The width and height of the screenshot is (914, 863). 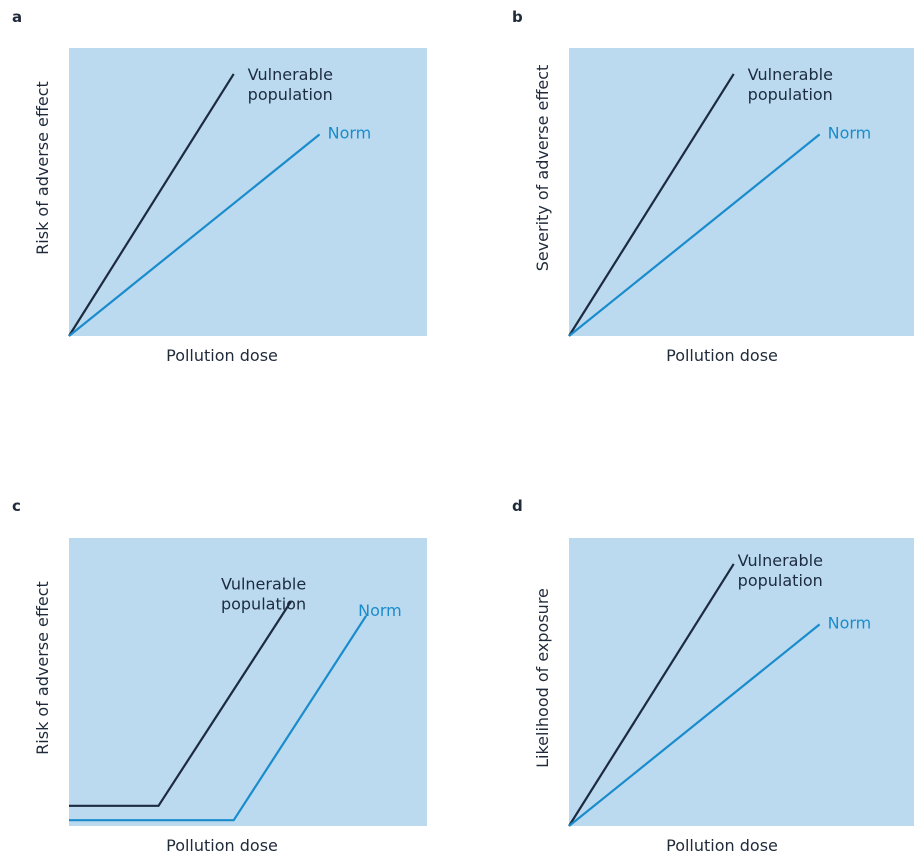 What do you see at coordinates (16, 506) in the screenshot?
I see `panel-letter-c: c` at bounding box center [16, 506].